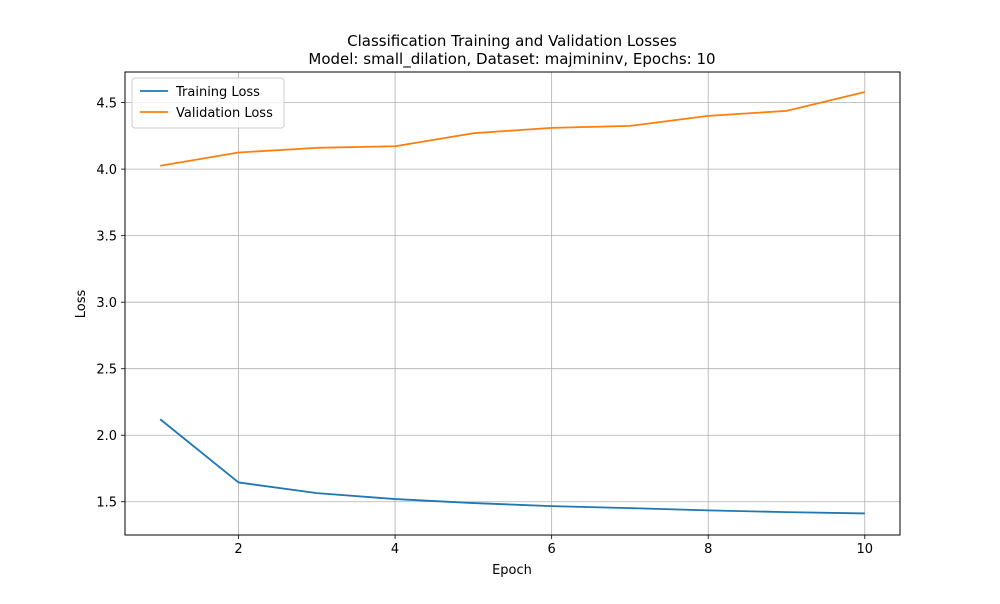 This screenshot has width=1000, height=604. I want to click on x-tick-label: 8, so click(708, 549).